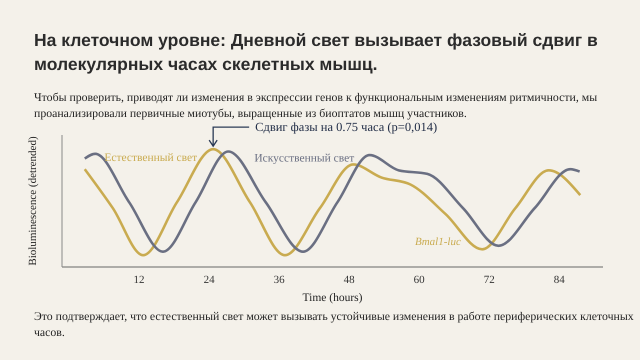 The height and width of the screenshot is (360, 640). Describe the element at coordinates (316, 52) in the screenshot. I see `chart-title: На клеточном уровне: Дневной свет вызывает фазовый сдвиг в молекулярных часах скелетных мышц.` at that location.